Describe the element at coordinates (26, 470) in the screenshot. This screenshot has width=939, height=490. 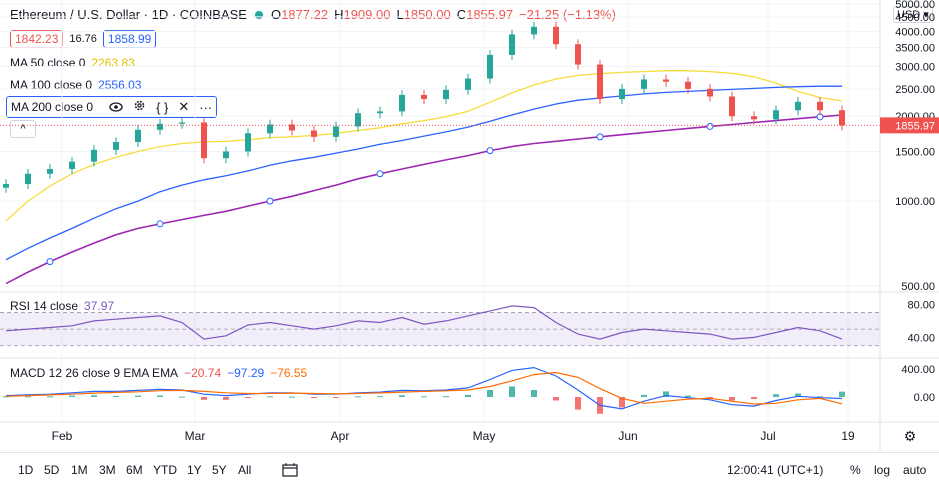
I see `range-1d: 1D` at that location.